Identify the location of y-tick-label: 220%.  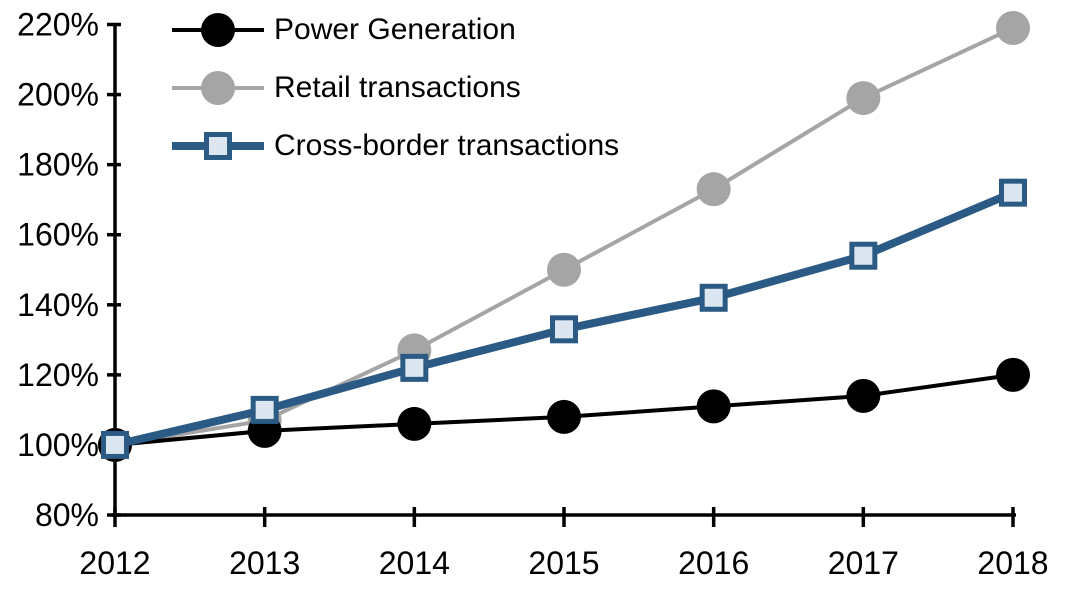
(58, 25).